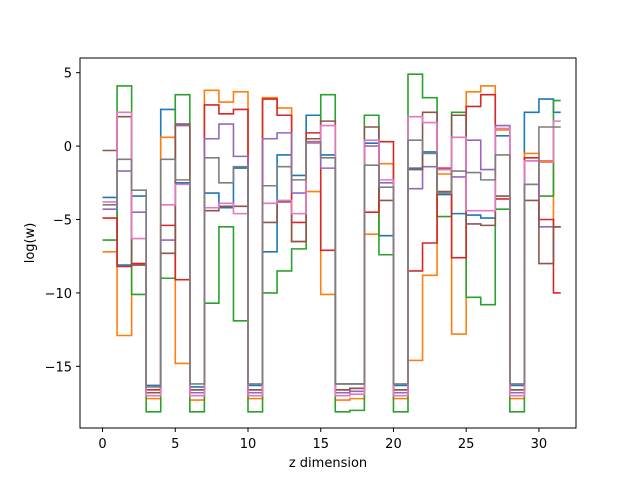  Describe the element at coordinates (68, 74) in the screenshot. I see `y-tick-label: 5` at that location.